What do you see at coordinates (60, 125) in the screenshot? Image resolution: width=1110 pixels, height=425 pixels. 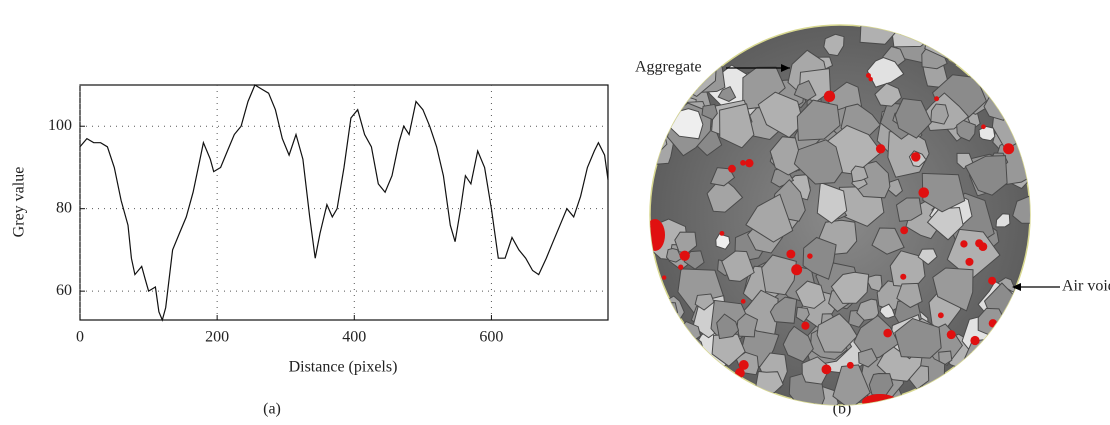 I see `y-tick-label: 100` at bounding box center [60, 125].